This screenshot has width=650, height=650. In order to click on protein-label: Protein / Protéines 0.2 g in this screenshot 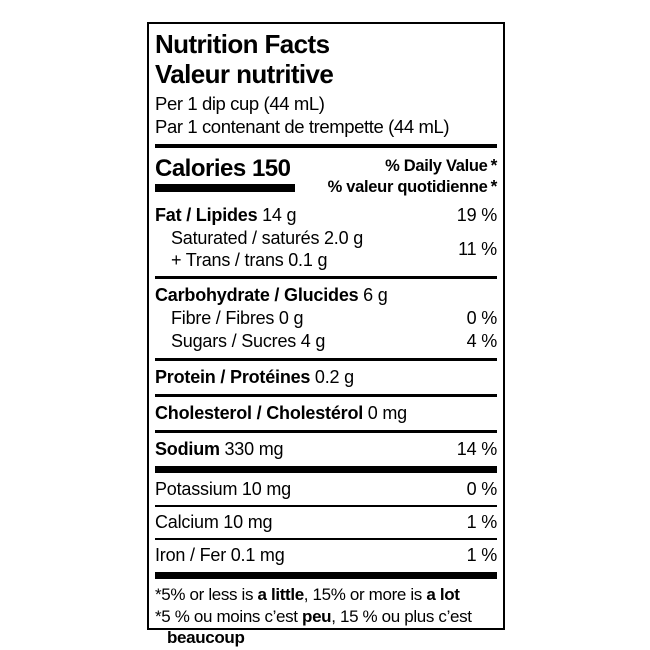, I will do `click(254, 377)`.